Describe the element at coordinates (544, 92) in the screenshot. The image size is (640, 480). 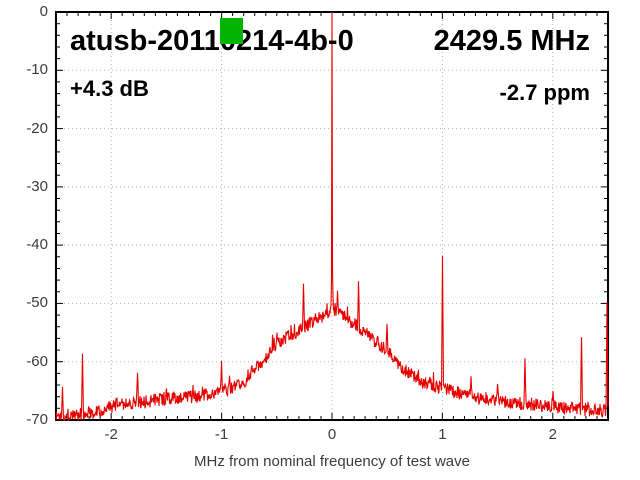
I see `frequency-error-label: -2.7 ppm` at that location.